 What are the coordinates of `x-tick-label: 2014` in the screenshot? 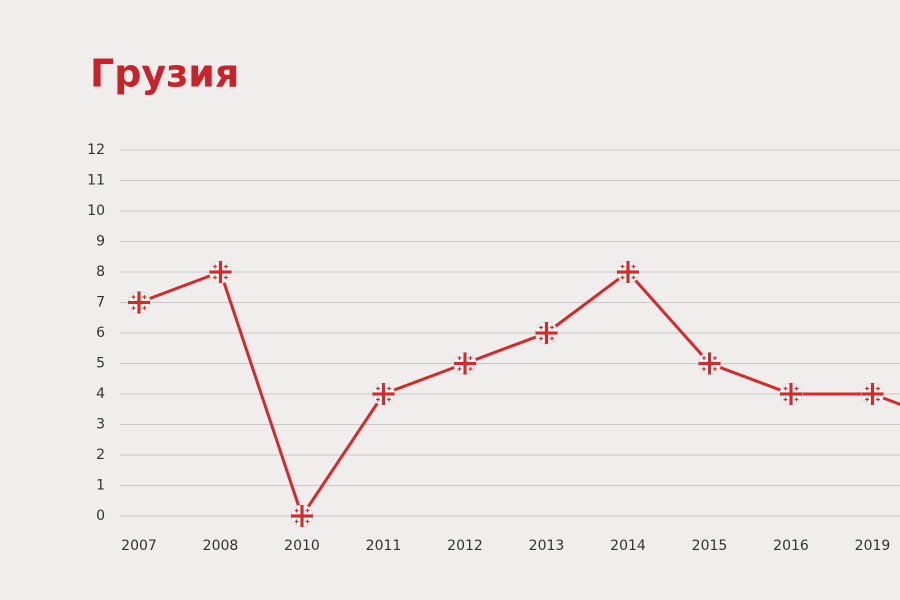 It's located at (628, 546).